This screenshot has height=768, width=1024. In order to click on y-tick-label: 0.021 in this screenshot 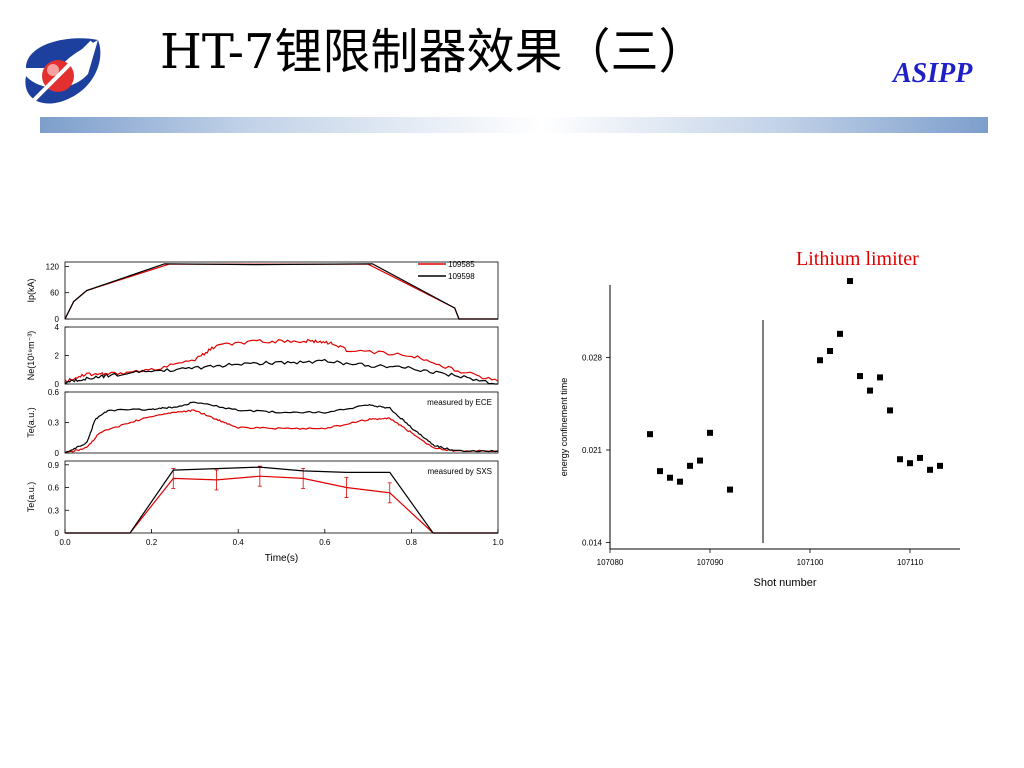, I will do `click(592, 450)`.